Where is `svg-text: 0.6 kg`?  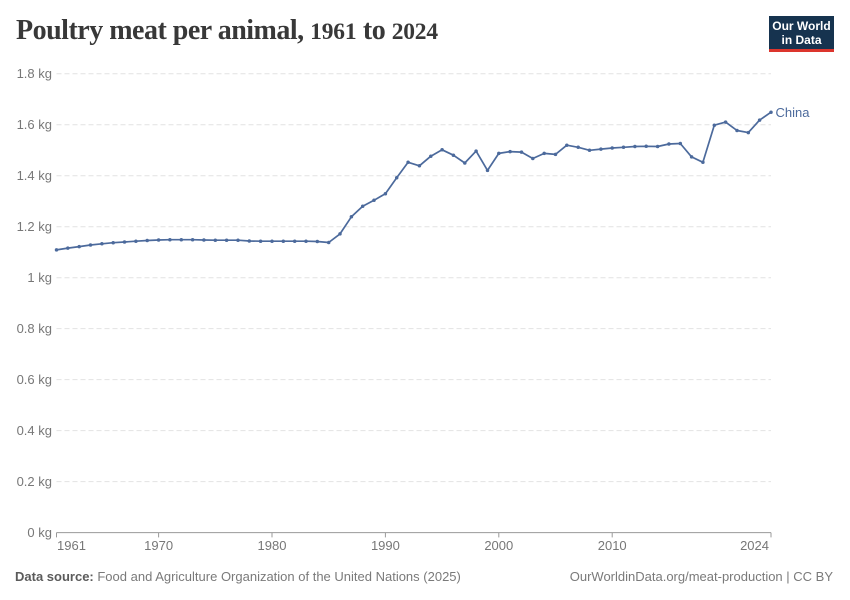
svg-text: 0.6 kg is located at coordinates (34, 379).